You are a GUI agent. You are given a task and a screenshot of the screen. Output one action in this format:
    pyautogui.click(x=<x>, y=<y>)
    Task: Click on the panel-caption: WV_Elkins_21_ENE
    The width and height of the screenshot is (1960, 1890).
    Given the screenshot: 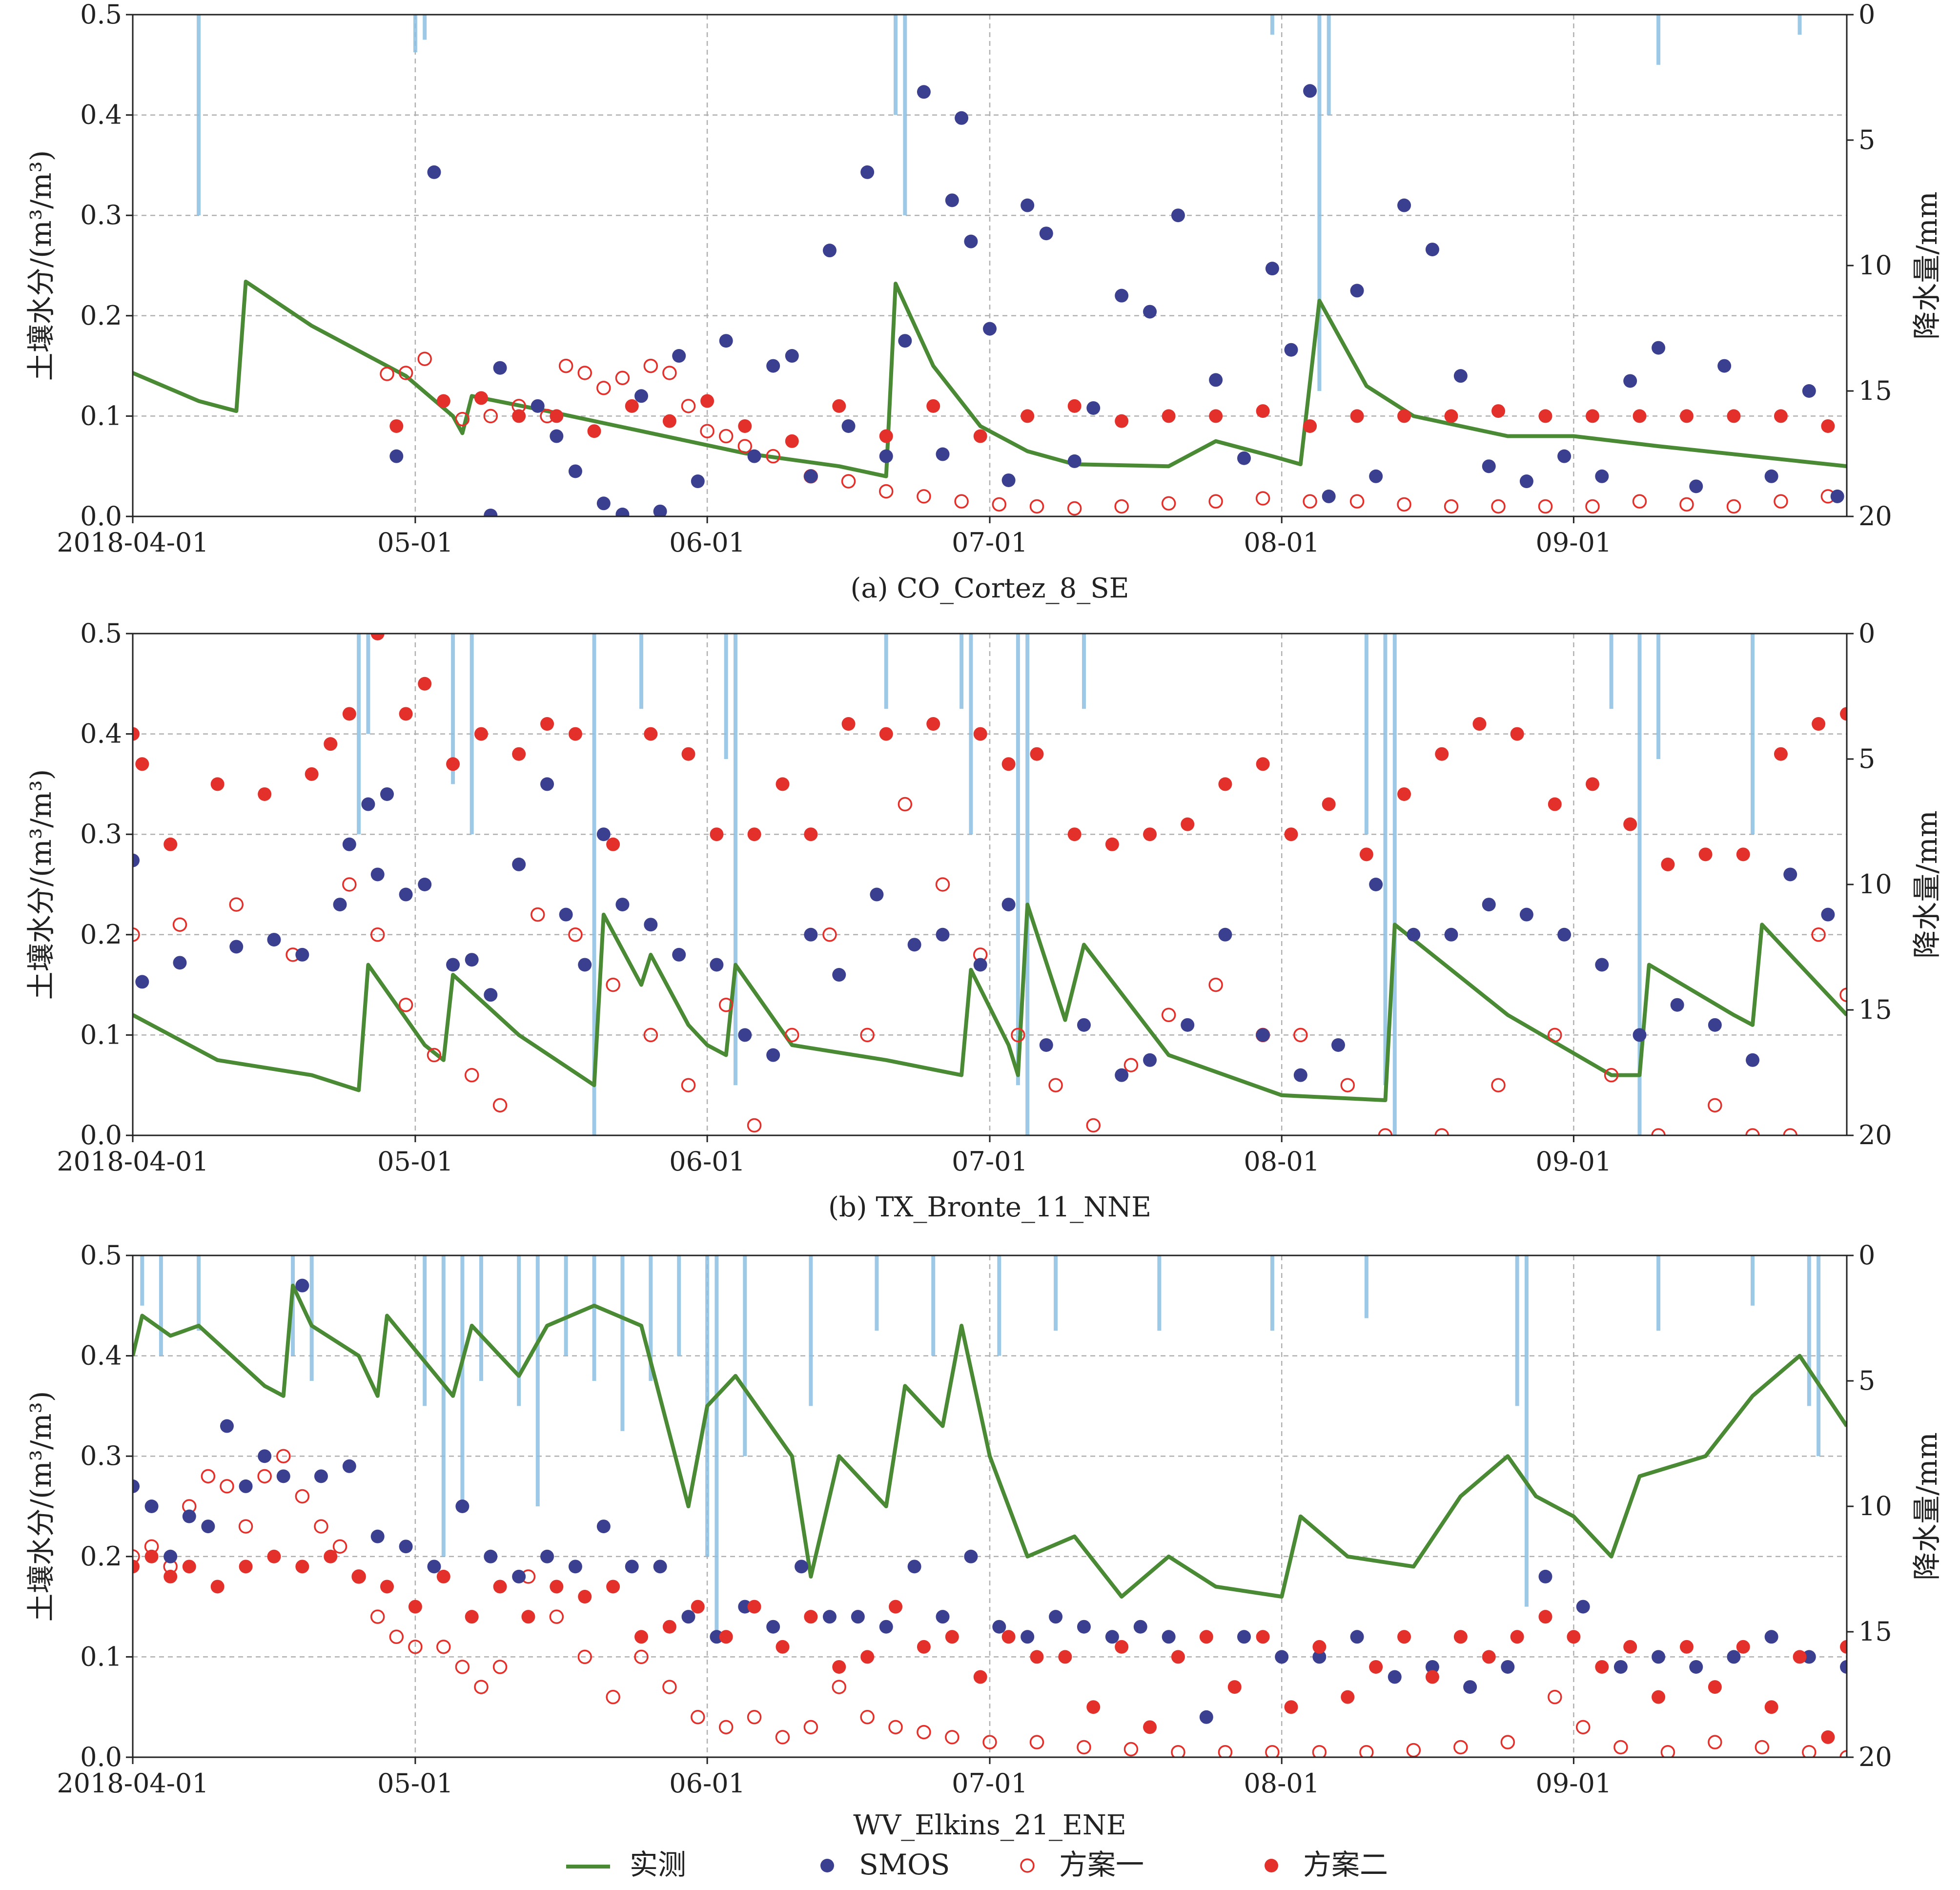 What is the action you would take?
    pyautogui.click(x=990, y=1825)
    